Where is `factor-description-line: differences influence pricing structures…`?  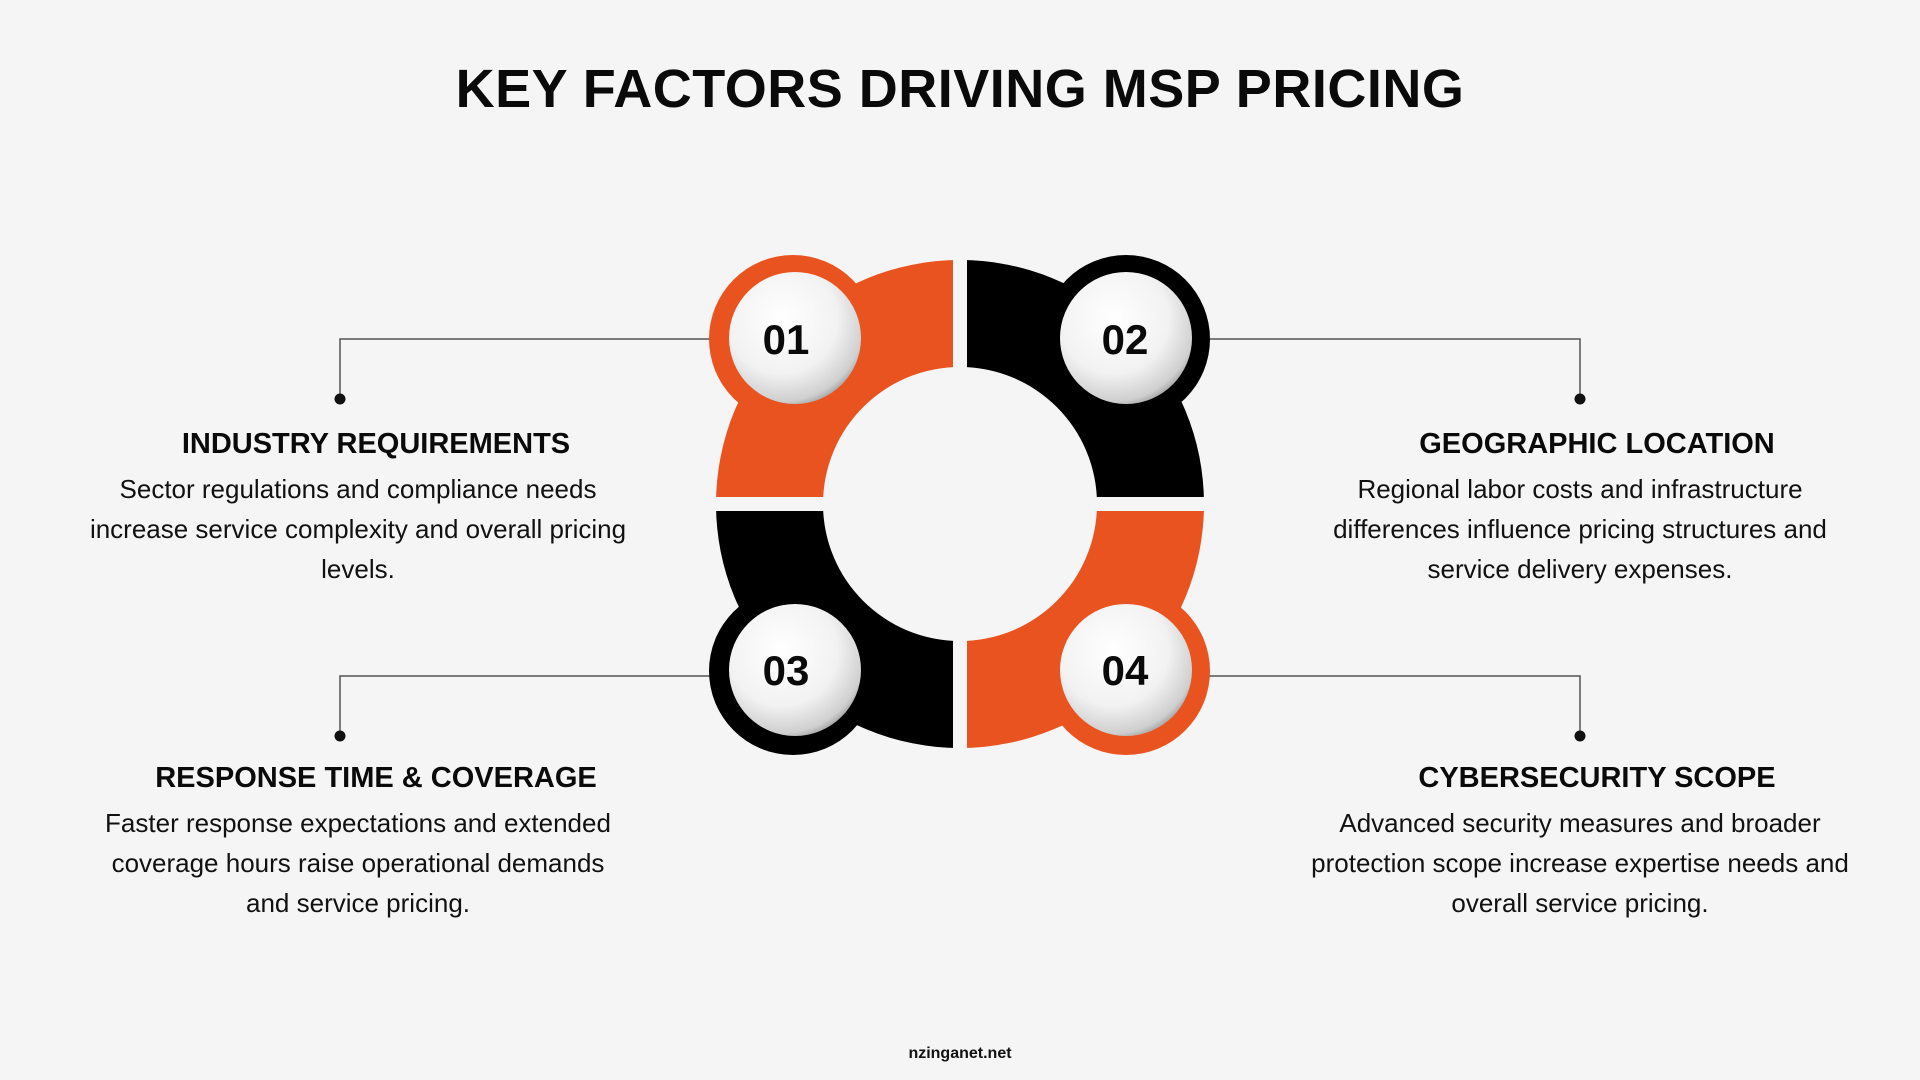 factor-description-line: differences influence pricing structures… is located at coordinates (1580, 529).